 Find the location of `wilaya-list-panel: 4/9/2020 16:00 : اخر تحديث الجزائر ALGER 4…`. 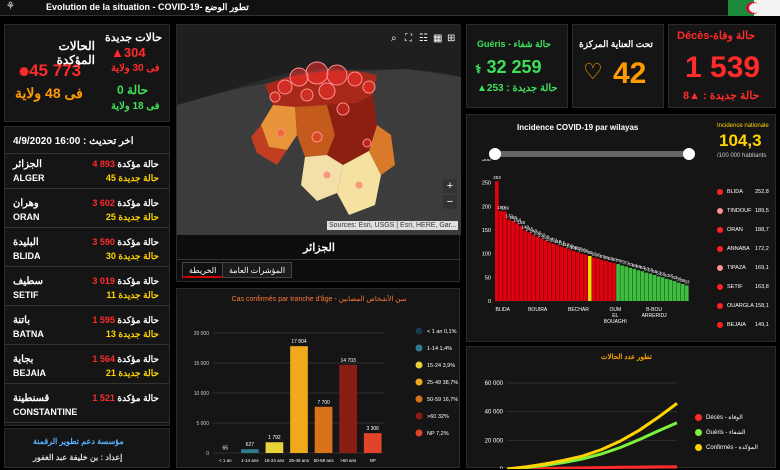

wilaya-list-panel: 4/9/2020 16:00 : اخر تحديث الجزائر ALGER 4… is located at coordinates (87, 276).